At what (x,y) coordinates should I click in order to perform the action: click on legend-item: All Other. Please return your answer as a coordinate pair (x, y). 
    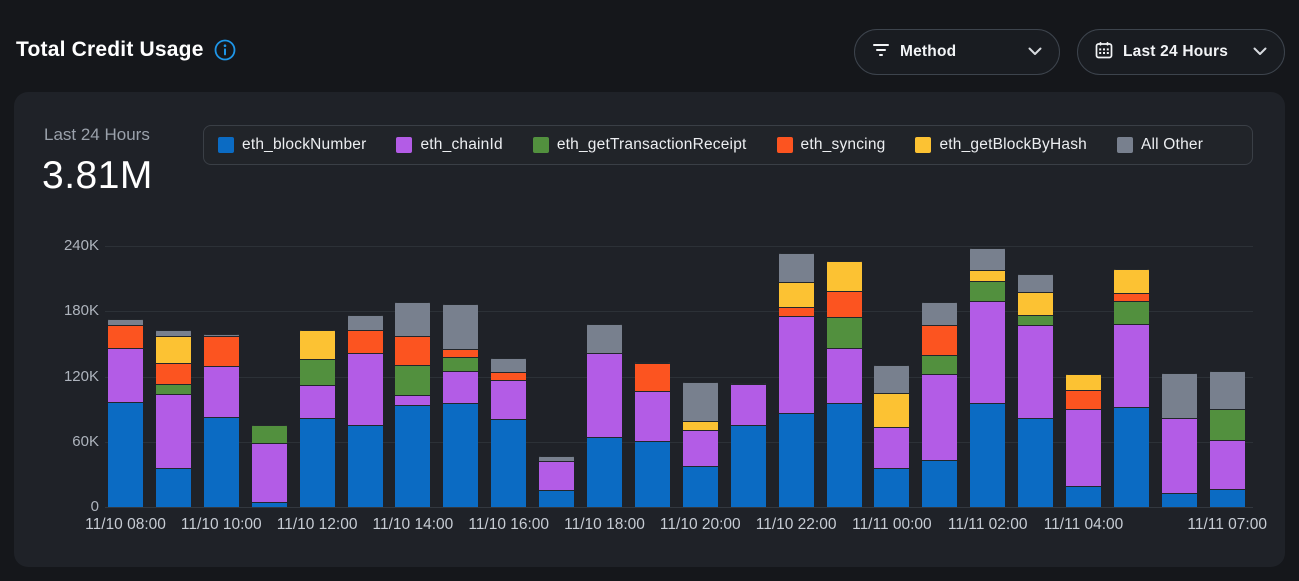
    Looking at the image, I should click on (1159, 145).